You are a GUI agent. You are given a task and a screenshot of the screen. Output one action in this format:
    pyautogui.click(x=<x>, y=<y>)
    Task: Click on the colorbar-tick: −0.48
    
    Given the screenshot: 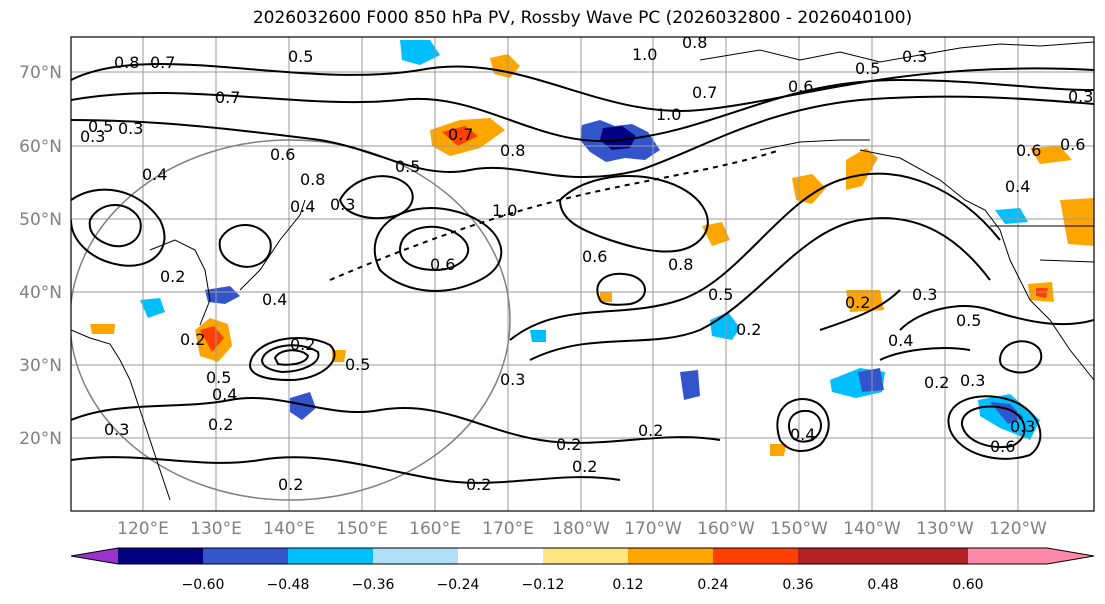 What is the action you would take?
    pyautogui.click(x=288, y=585)
    